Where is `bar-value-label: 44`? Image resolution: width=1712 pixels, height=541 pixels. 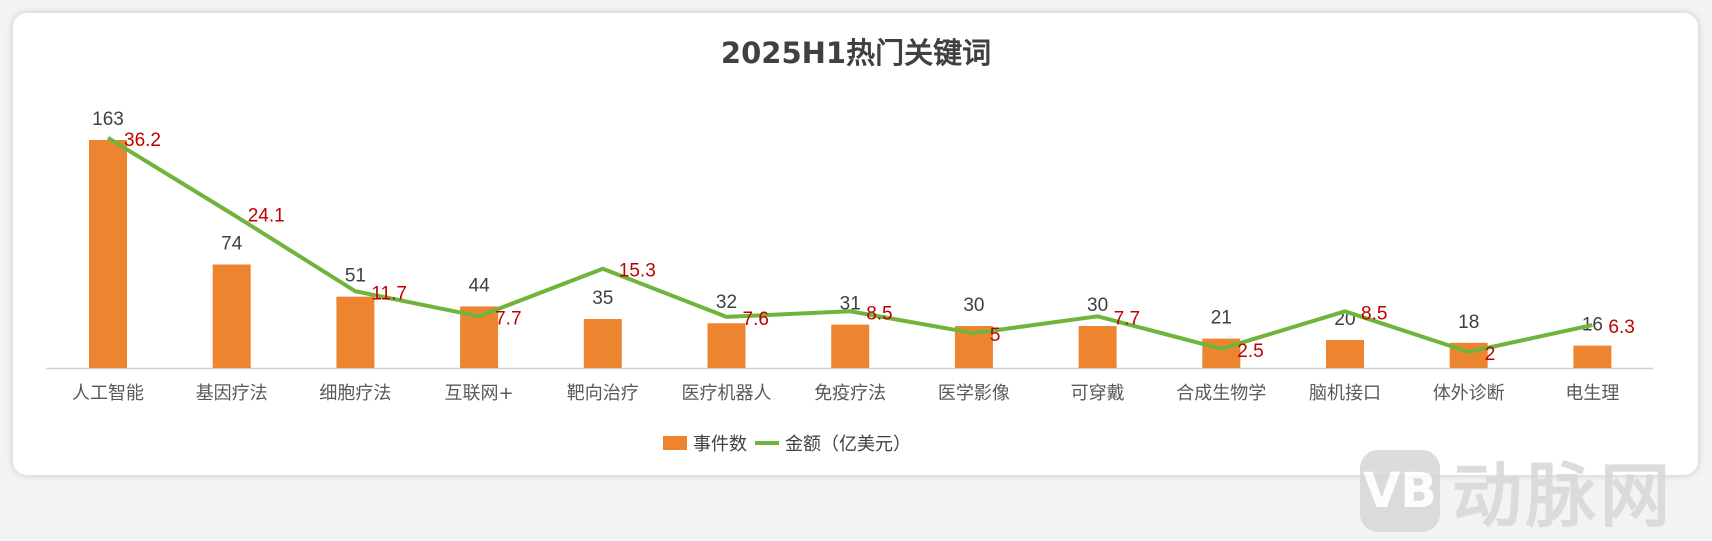 bar-value-label: 44 is located at coordinates (480, 285).